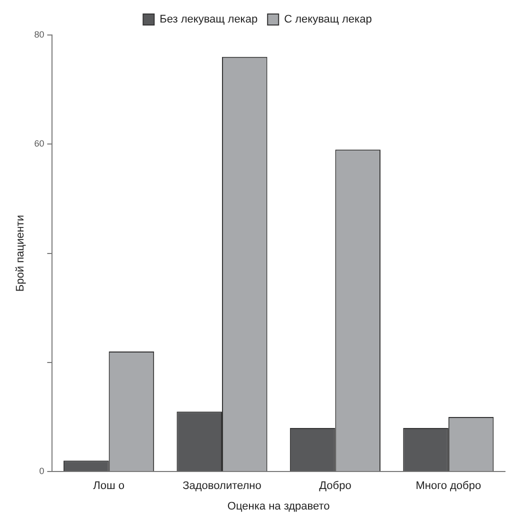 The height and width of the screenshot is (521, 509). I want to click on legend-label: С лекуващ лекар, so click(328, 20).